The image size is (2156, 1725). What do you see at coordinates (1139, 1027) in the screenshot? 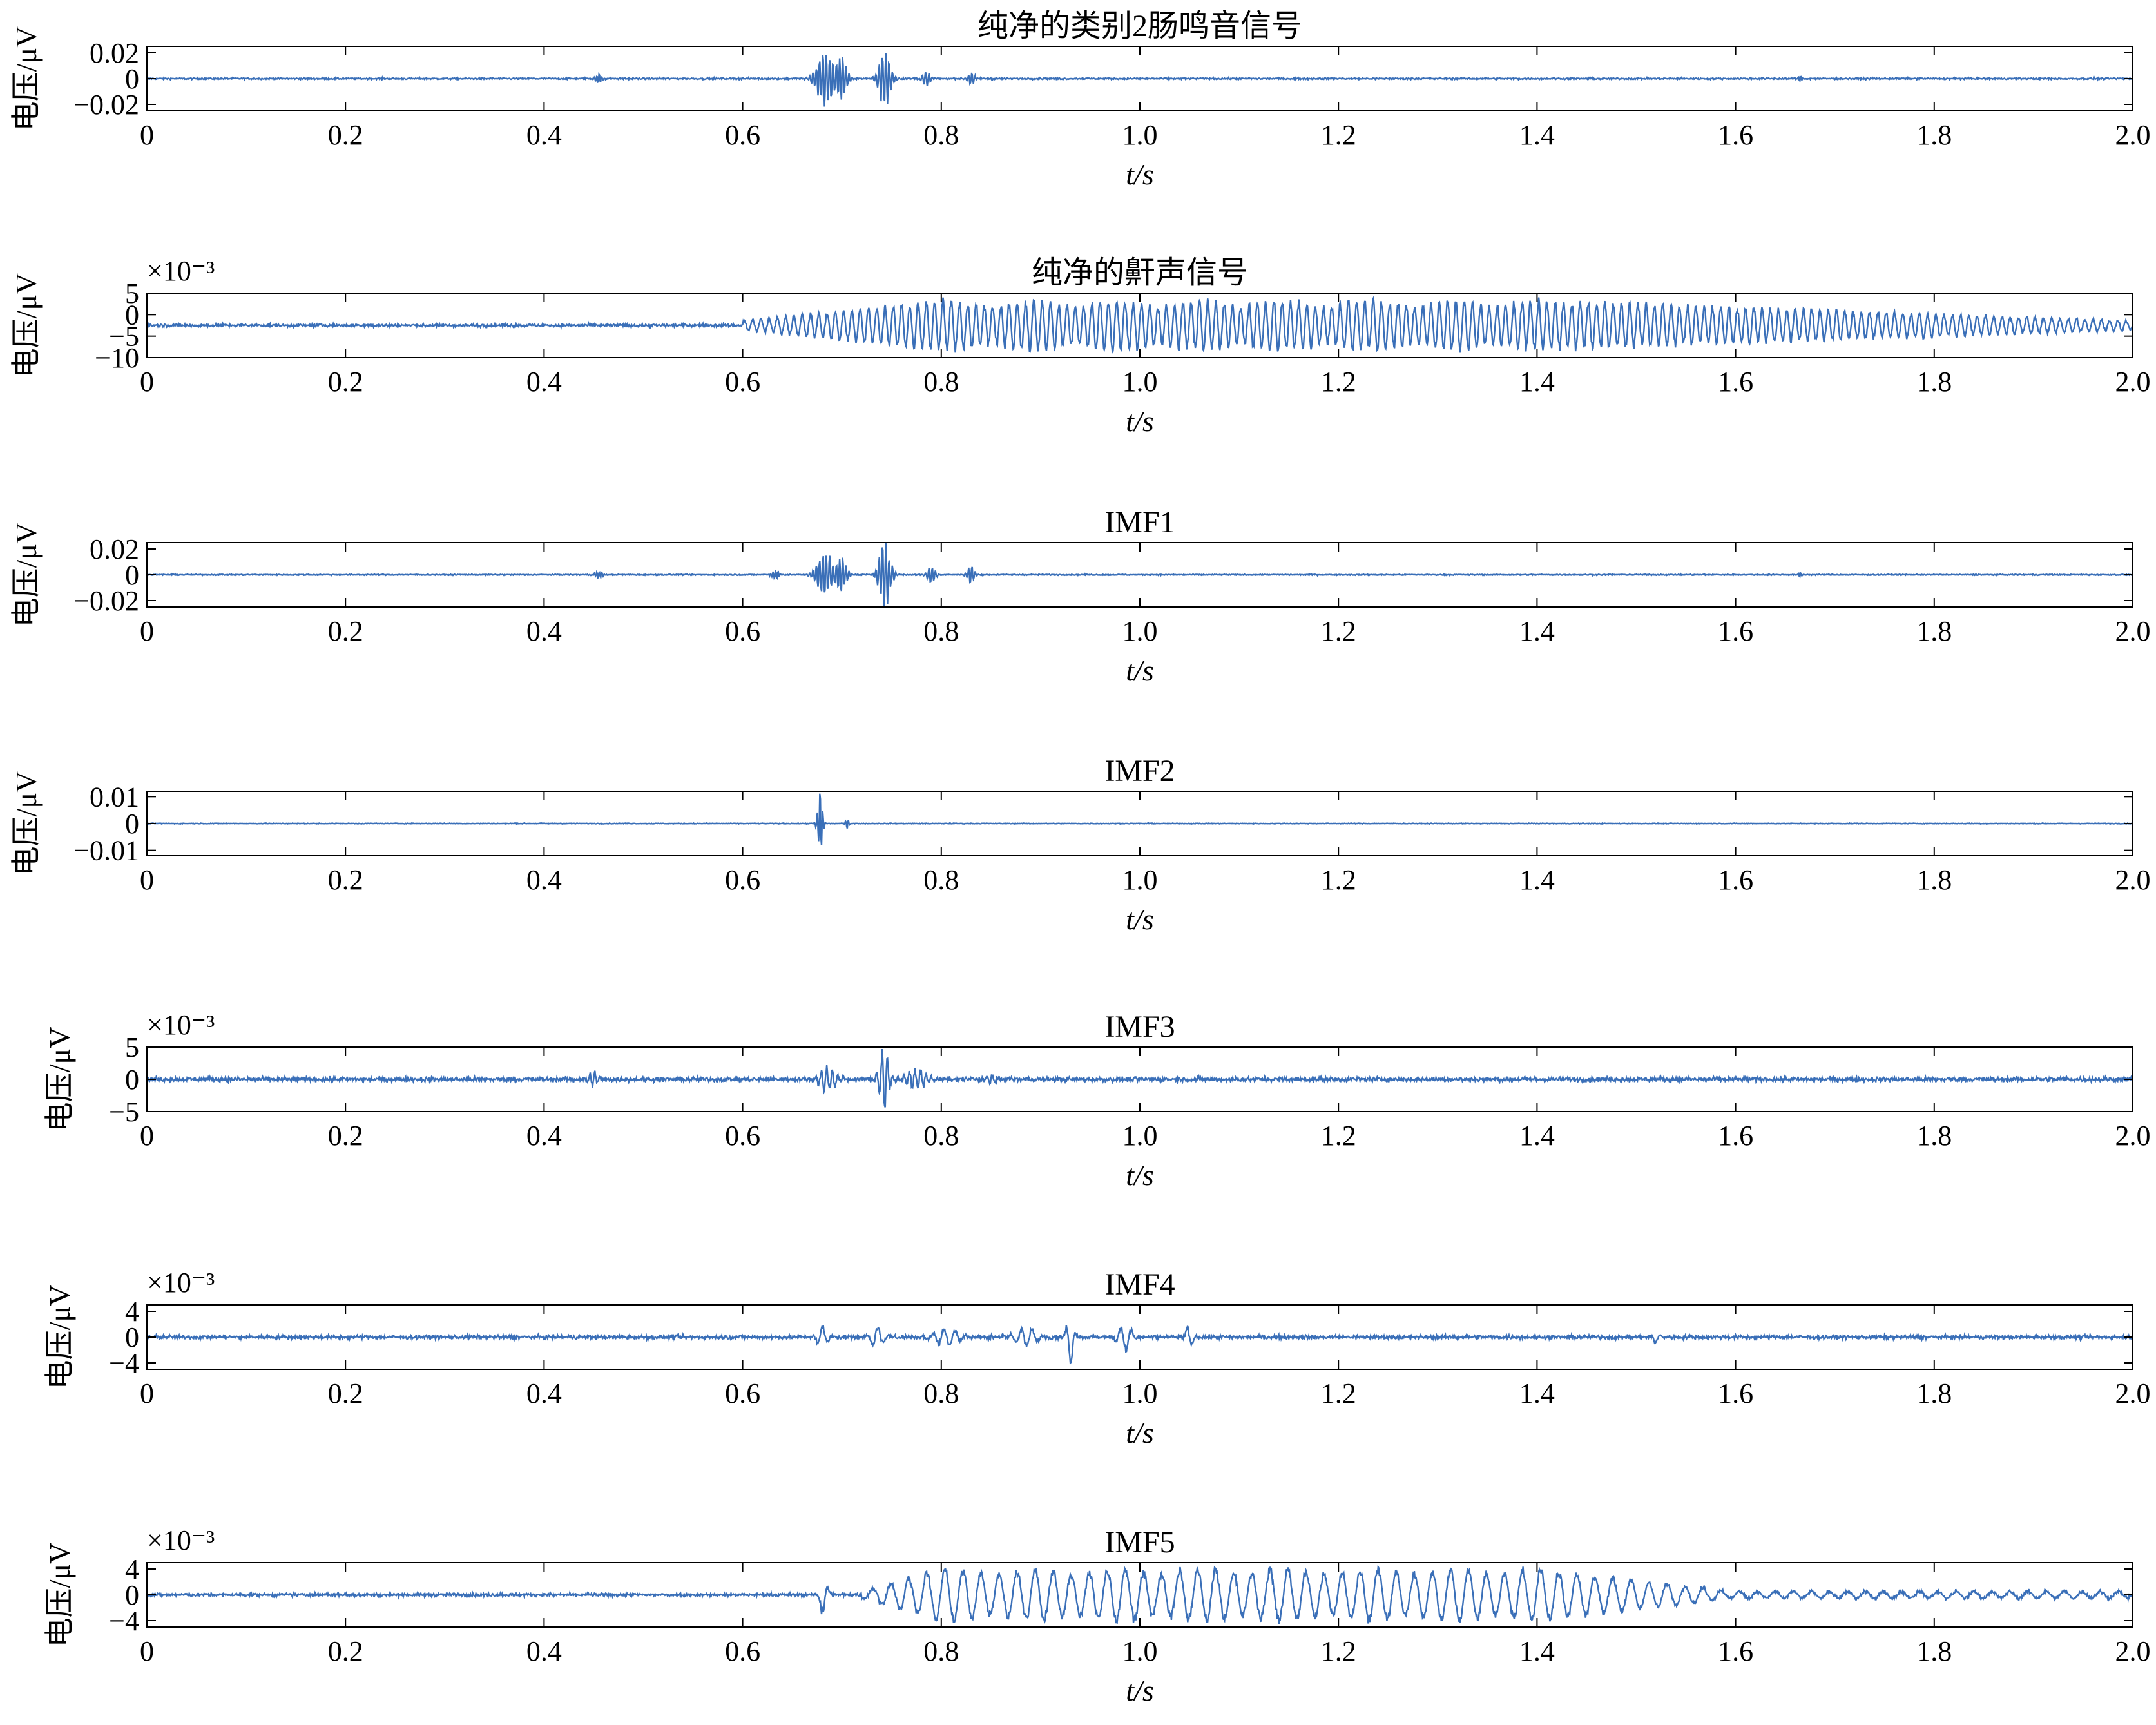
I see `subplot-title: IMF3` at bounding box center [1139, 1027].